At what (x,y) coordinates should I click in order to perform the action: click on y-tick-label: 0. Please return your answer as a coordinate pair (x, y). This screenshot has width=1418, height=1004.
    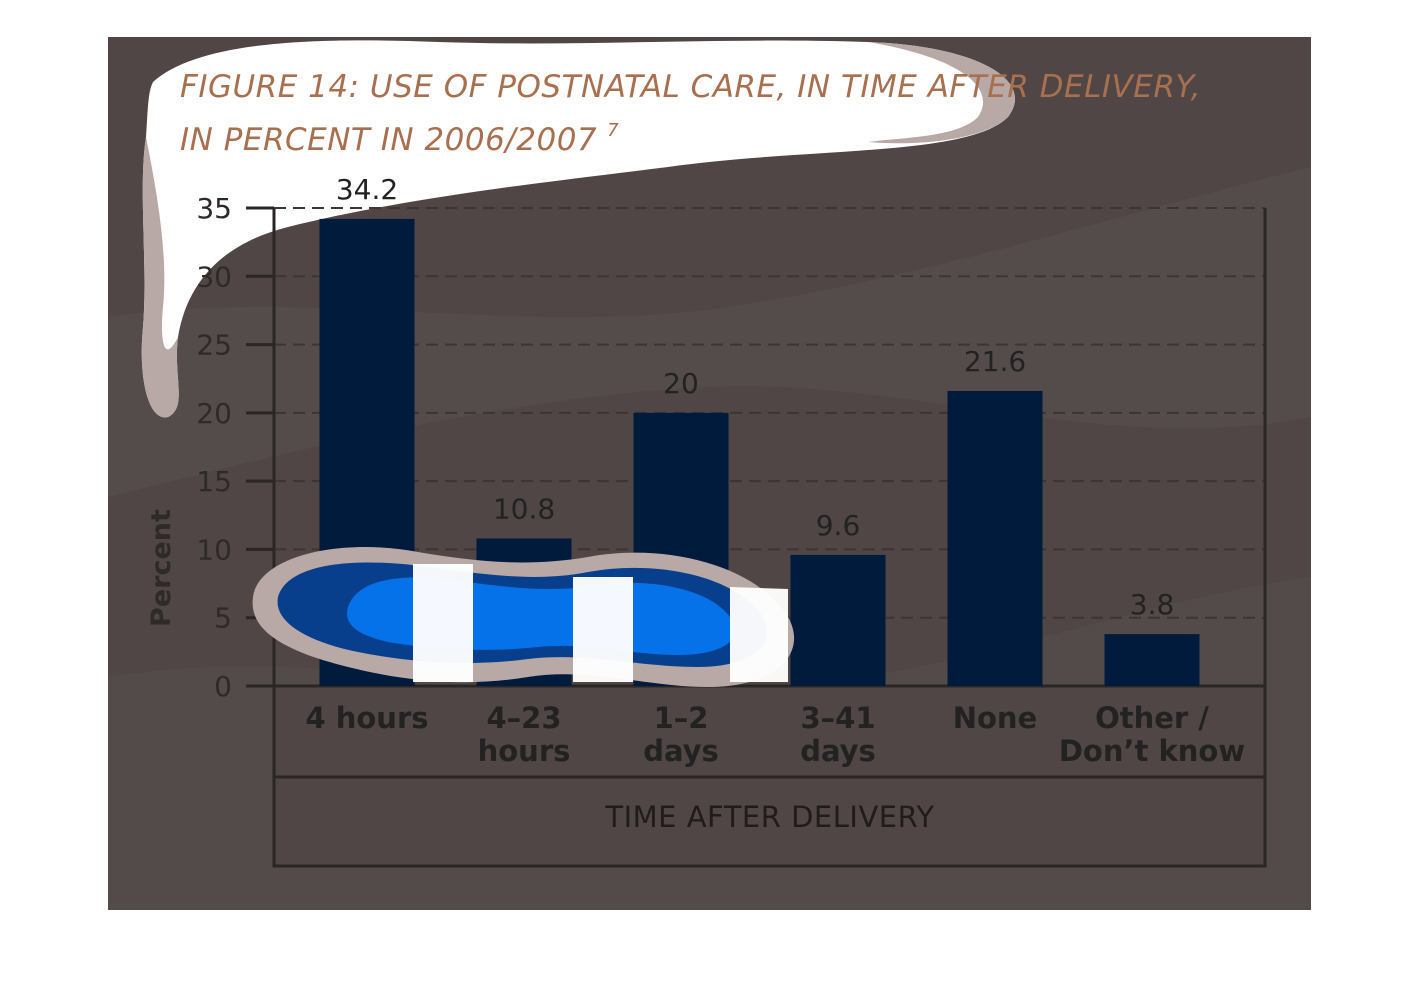
    Looking at the image, I should click on (223, 686).